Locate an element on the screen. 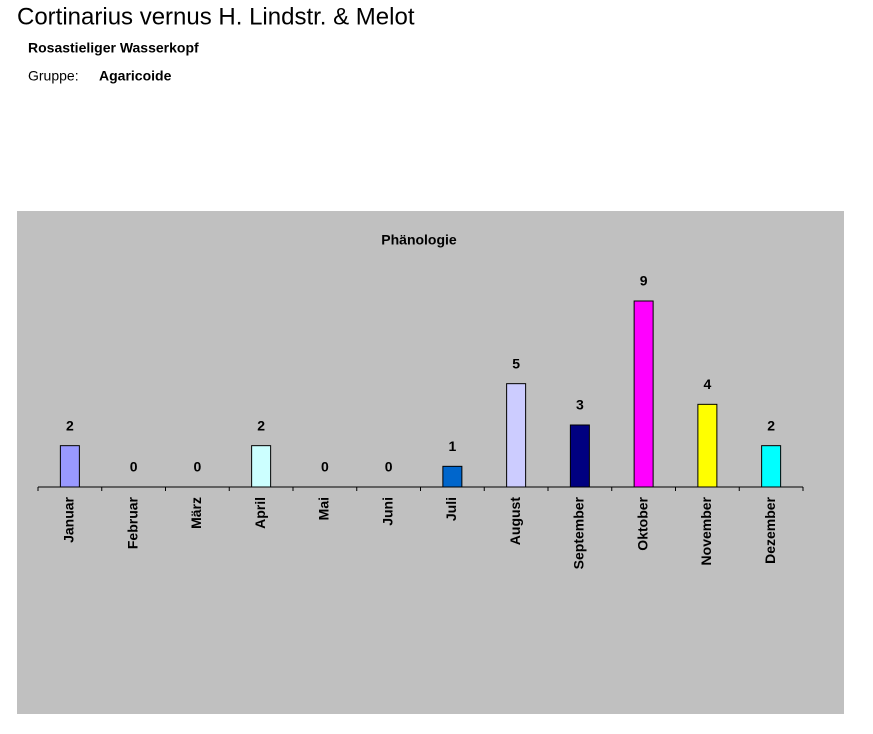 The width and height of the screenshot is (873, 734). x-tick-label: August is located at coordinates (515, 521).